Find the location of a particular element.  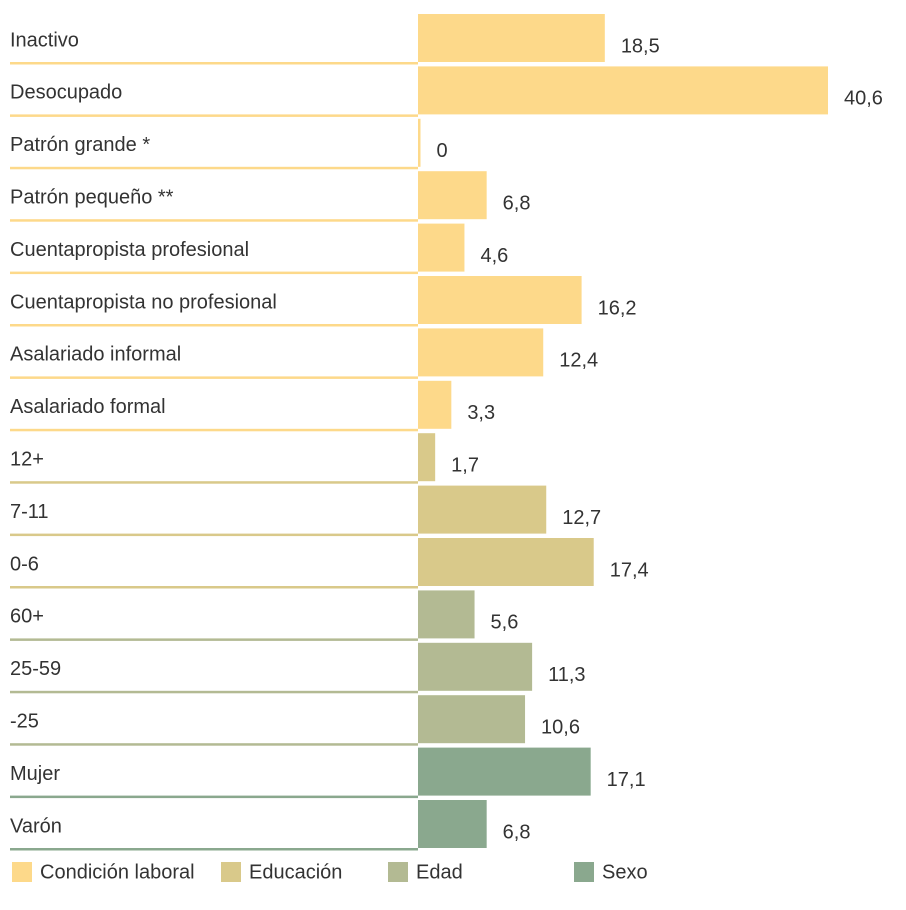

legend-label: Condición laboral is located at coordinates (117, 872).